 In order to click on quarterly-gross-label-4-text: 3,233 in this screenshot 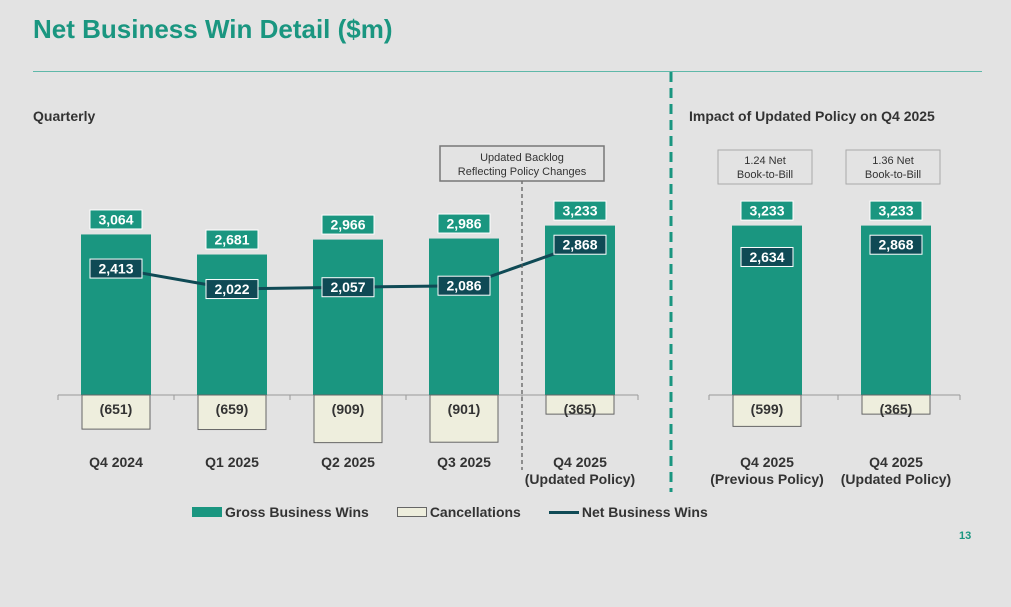, I will do `click(579, 211)`.